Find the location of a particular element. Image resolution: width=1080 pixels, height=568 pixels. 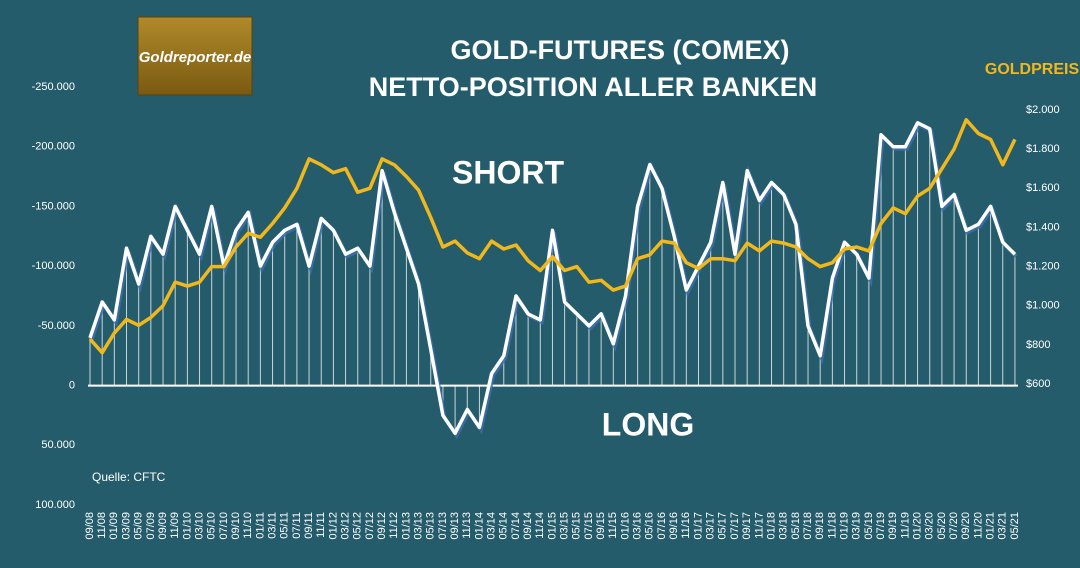

x-tick-label: 11/08 is located at coordinates (102, 525).